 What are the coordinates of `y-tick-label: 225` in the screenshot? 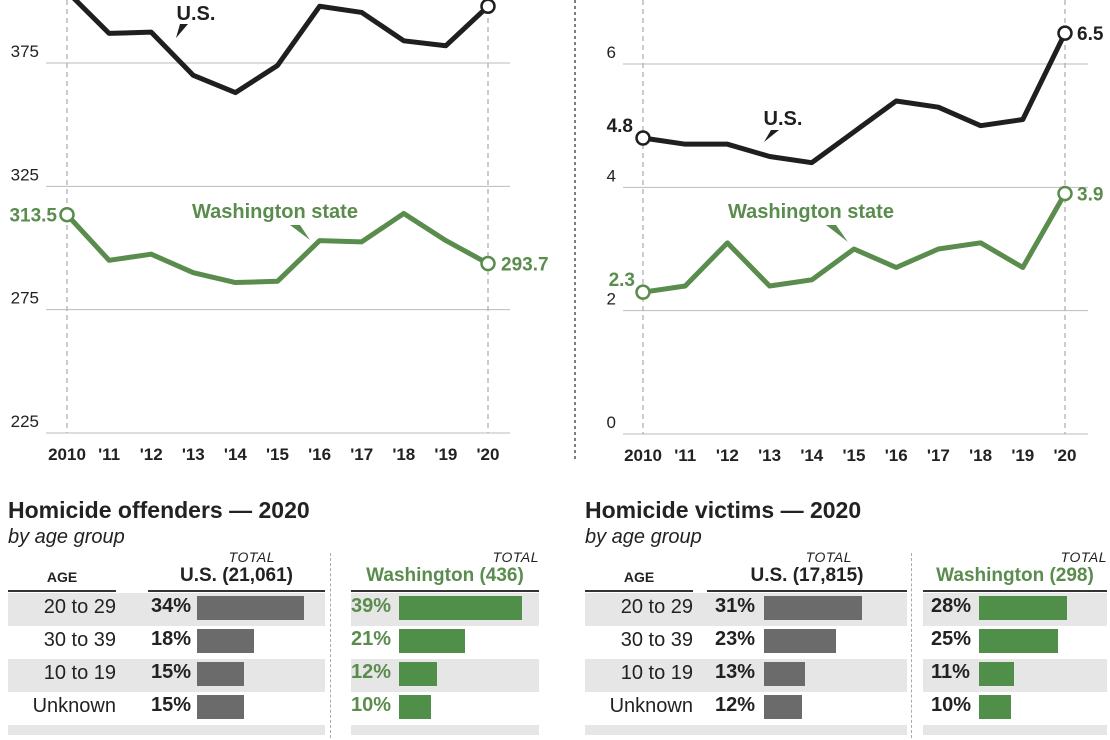 It's located at (25, 421).